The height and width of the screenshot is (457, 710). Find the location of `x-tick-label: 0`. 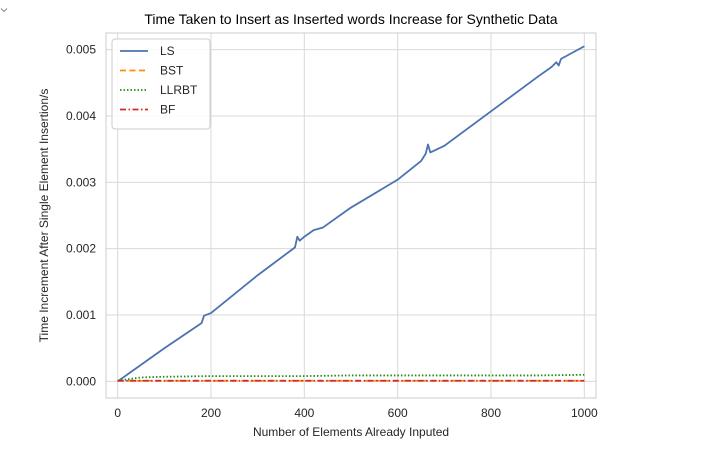

x-tick-label: 0 is located at coordinates (117, 413).